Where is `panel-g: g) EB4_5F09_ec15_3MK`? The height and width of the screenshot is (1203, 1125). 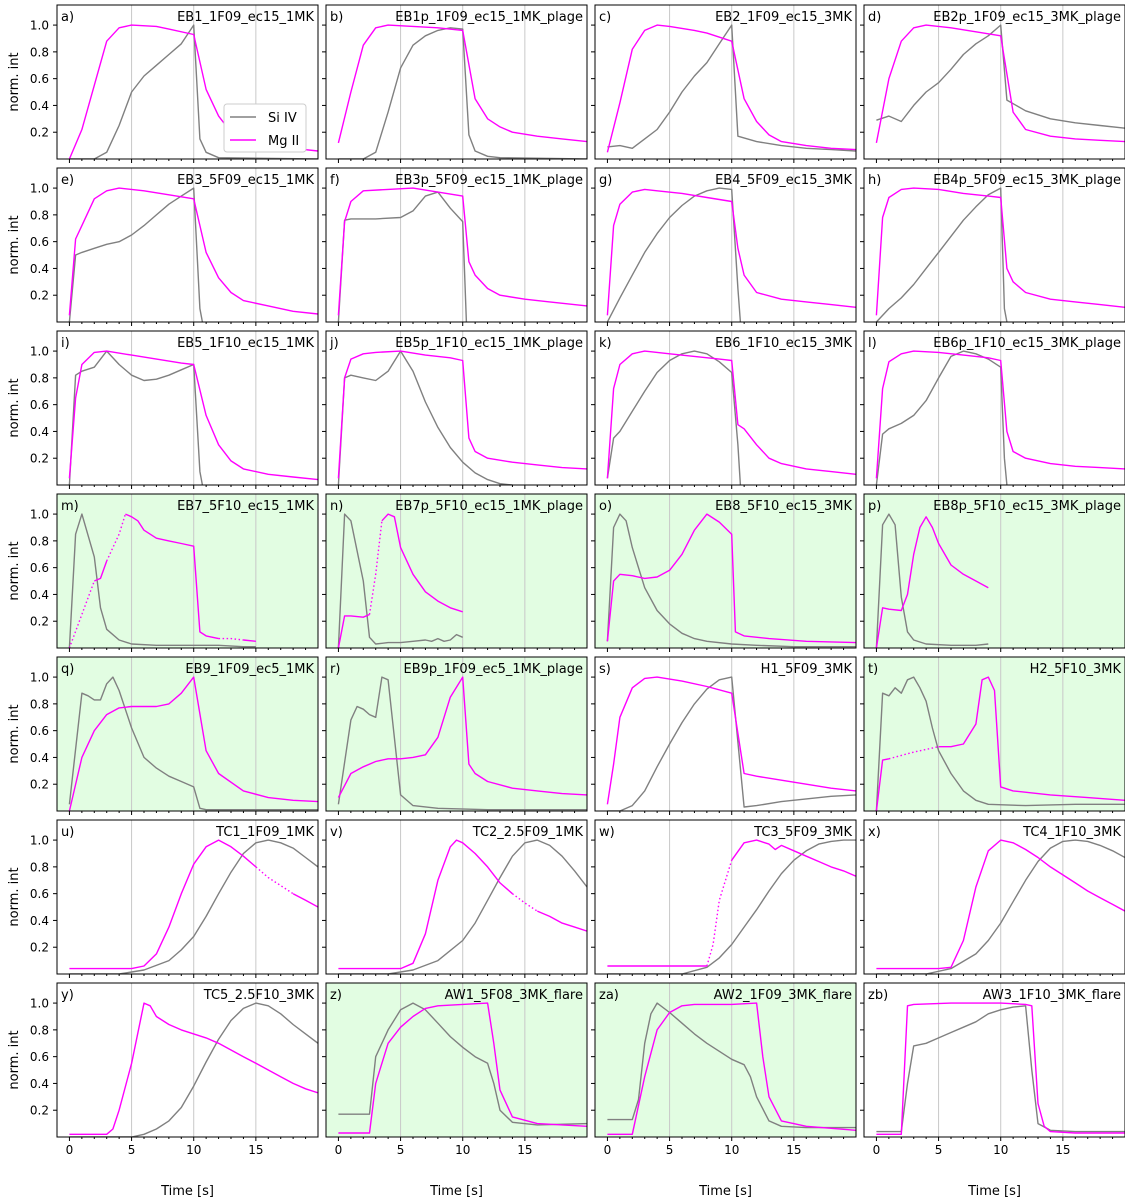
panel-g: g) EB4_5F09_ec15_3MK is located at coordinates (724, 246).